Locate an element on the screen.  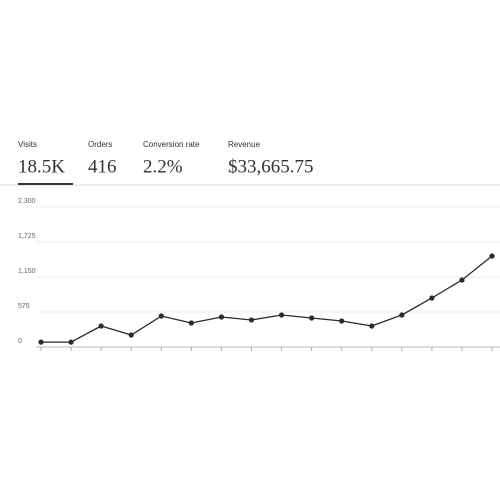
y-tick-label: 1,150 is located at coordinates (27, 271).